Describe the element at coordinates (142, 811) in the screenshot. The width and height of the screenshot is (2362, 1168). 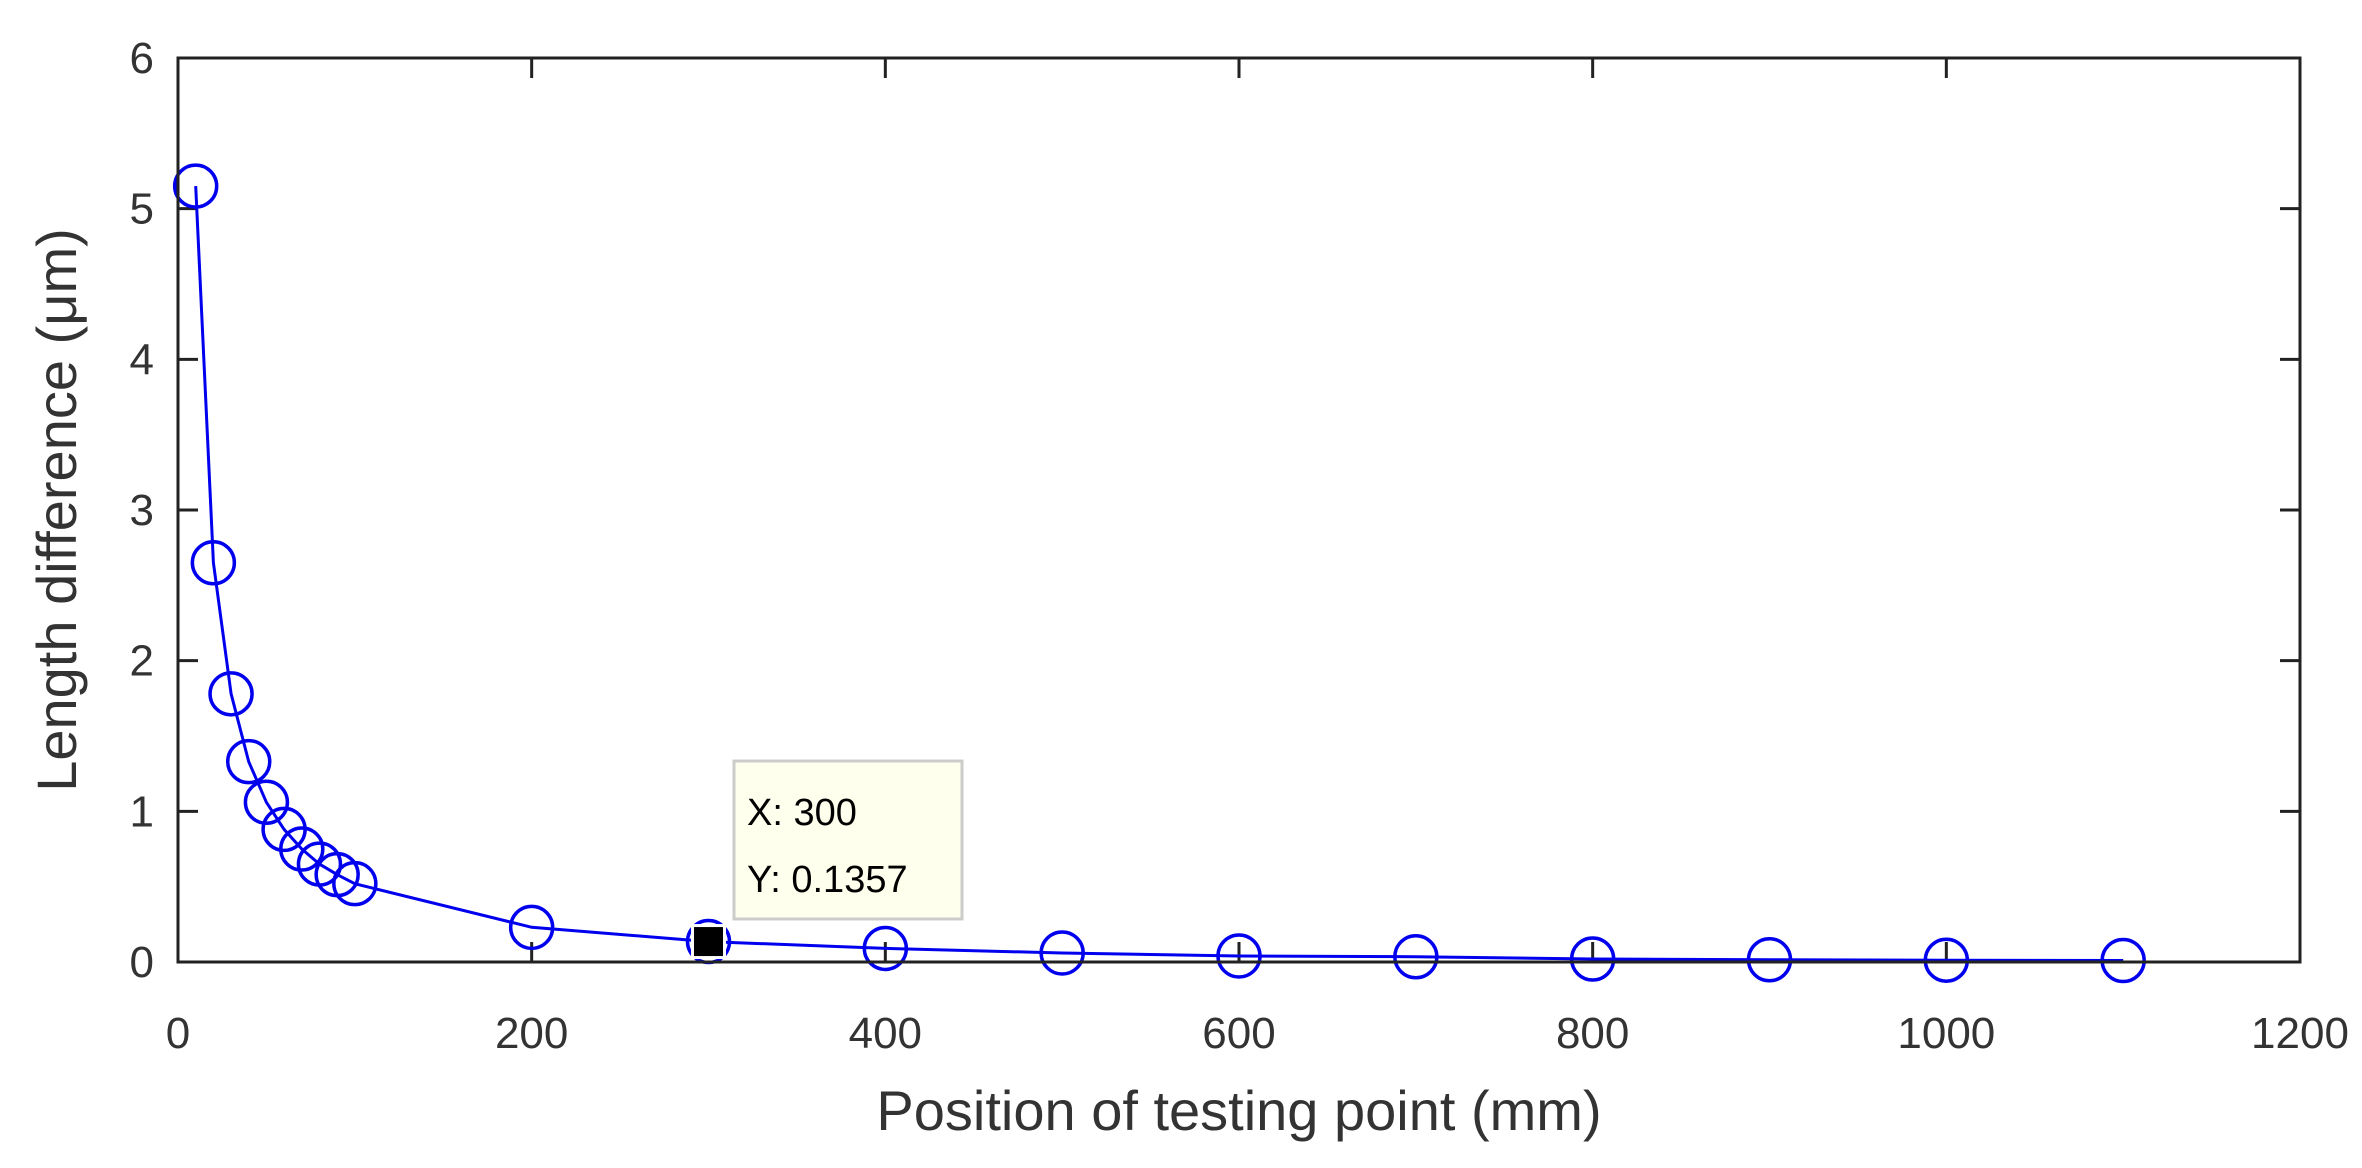
I see `y-tick-label: 1` at that location.